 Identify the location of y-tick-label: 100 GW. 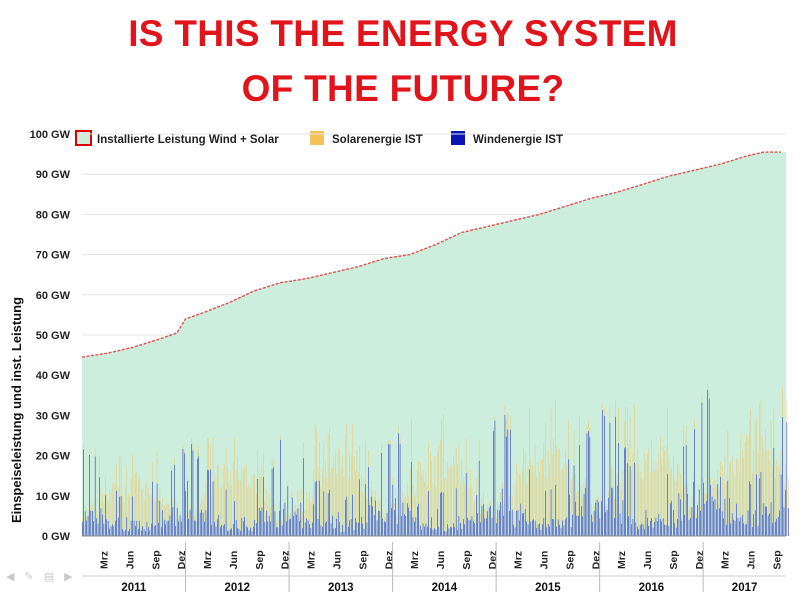
(50, 135).